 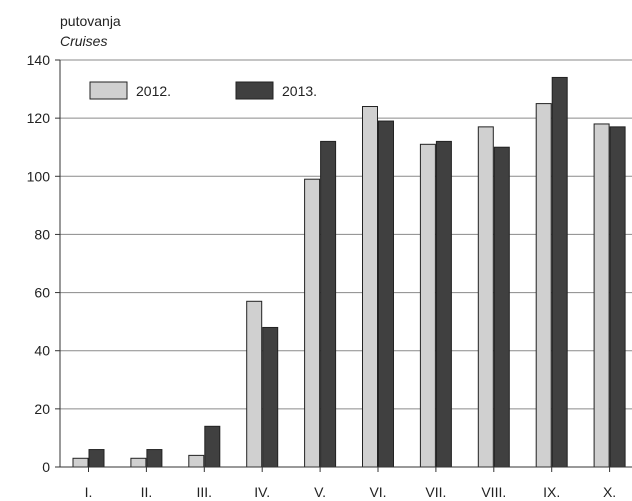 What do you see at coordinates (203, 90) in the screenshot?
I see `legend: 2012. 2013.` at bounding box center [203, 90].